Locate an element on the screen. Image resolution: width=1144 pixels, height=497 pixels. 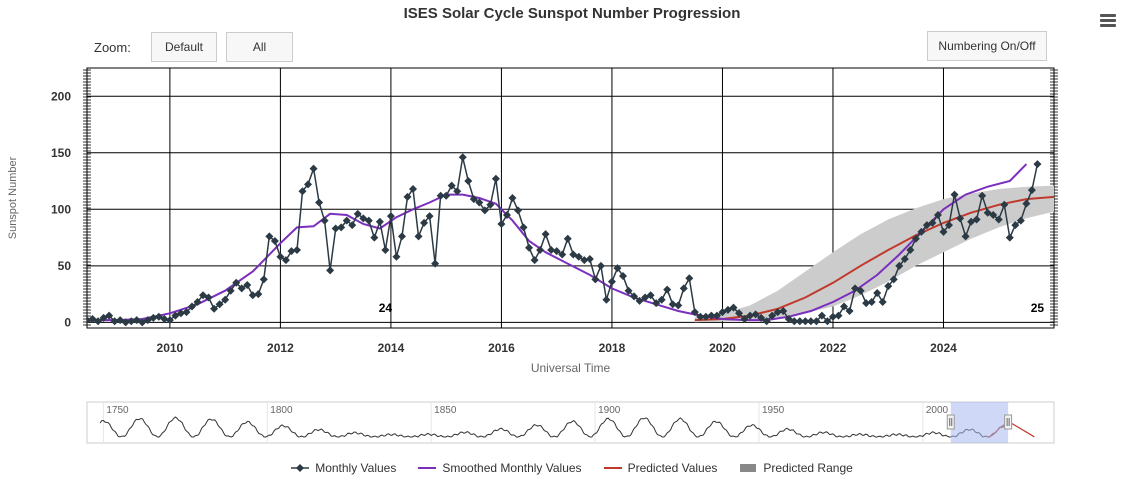
legend-range-label: Predicted Range is located at coordinates (808, 468).